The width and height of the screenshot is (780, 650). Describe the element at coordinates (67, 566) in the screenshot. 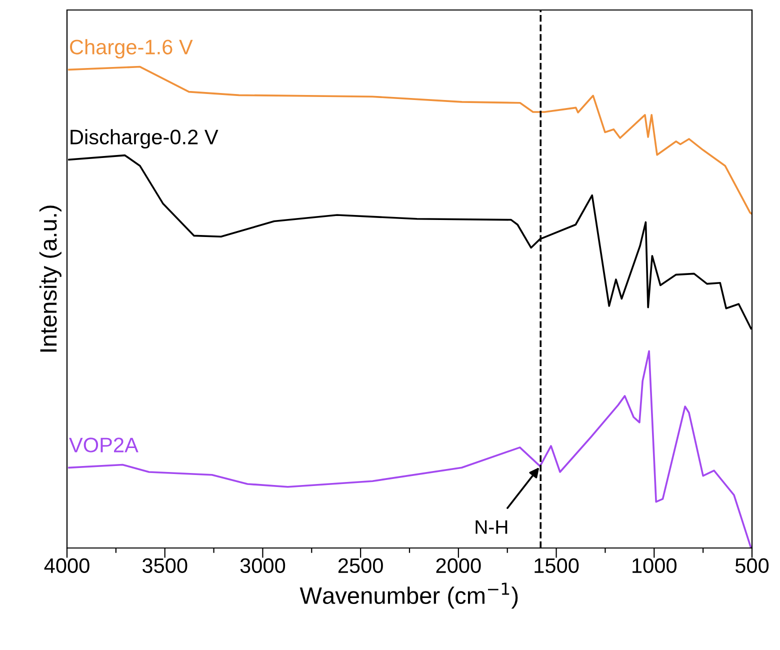

I see `x-tick-label: 4000` at that location.